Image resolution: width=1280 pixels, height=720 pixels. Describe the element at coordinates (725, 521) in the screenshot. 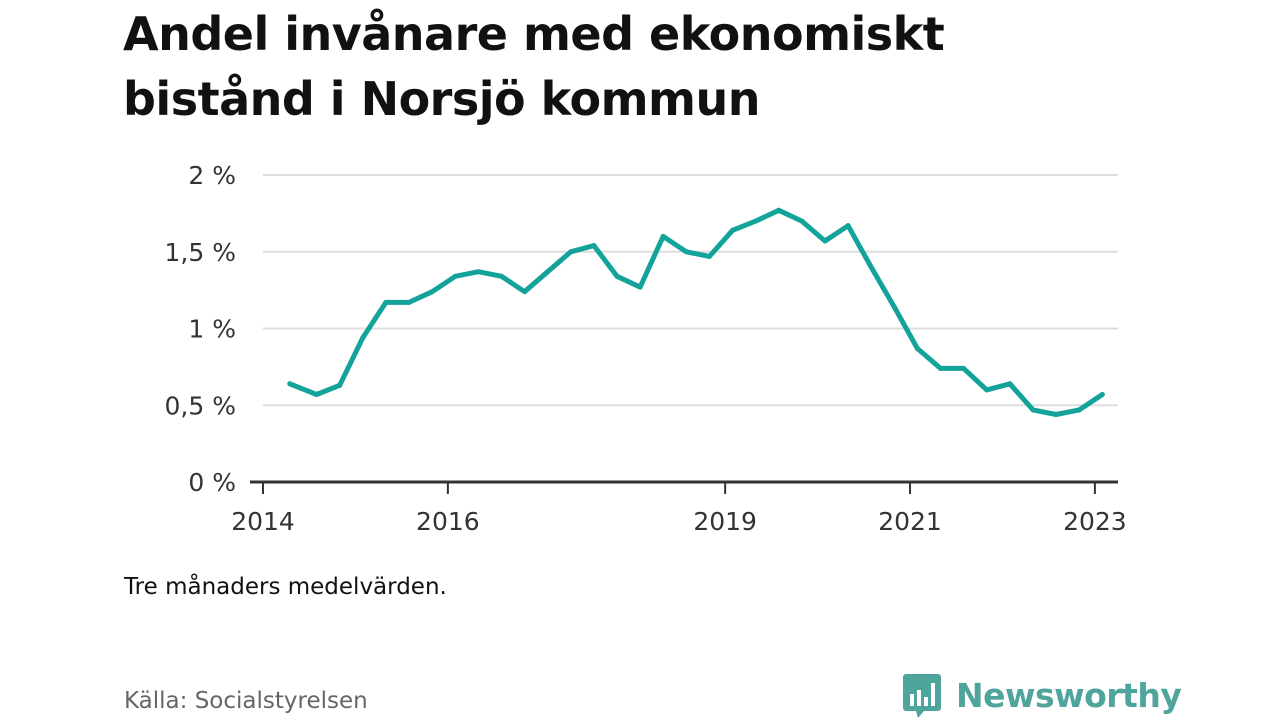

I see `x-tick-label: 2019` at that location.